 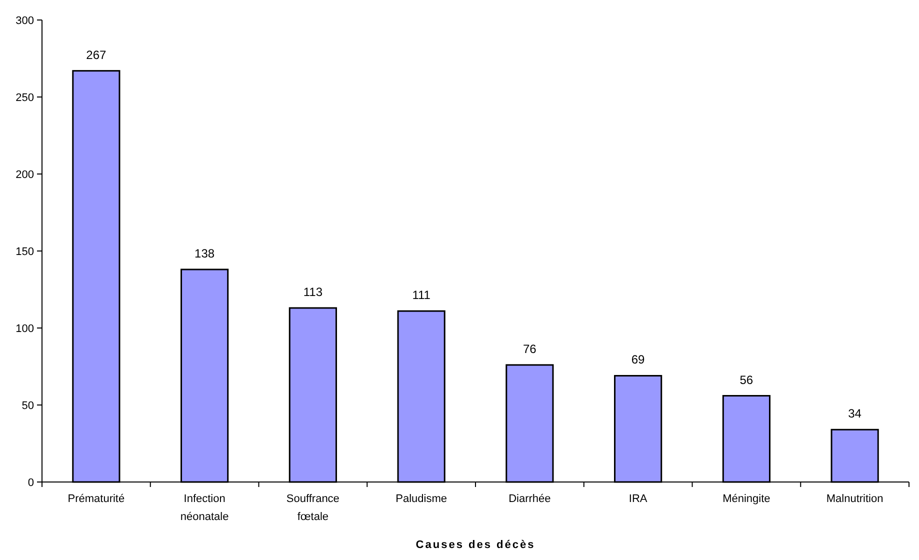 What do you see at coordinates (855, 413) in the screenshot?
I see `data-label: 34` at bounding box center [855, 413].